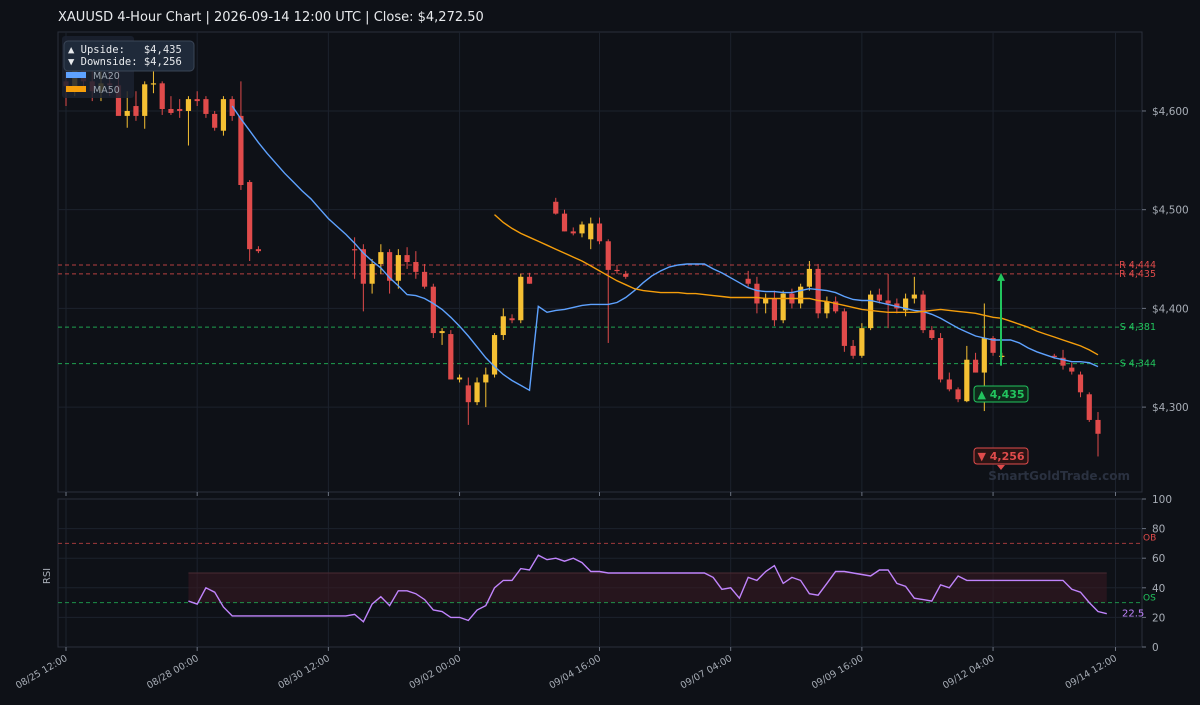 This screenshot has width=1200, height=705. Describe the element at coordinates (1137, 274) in the screenshot. I see `level-label: R 4,435` at that location.